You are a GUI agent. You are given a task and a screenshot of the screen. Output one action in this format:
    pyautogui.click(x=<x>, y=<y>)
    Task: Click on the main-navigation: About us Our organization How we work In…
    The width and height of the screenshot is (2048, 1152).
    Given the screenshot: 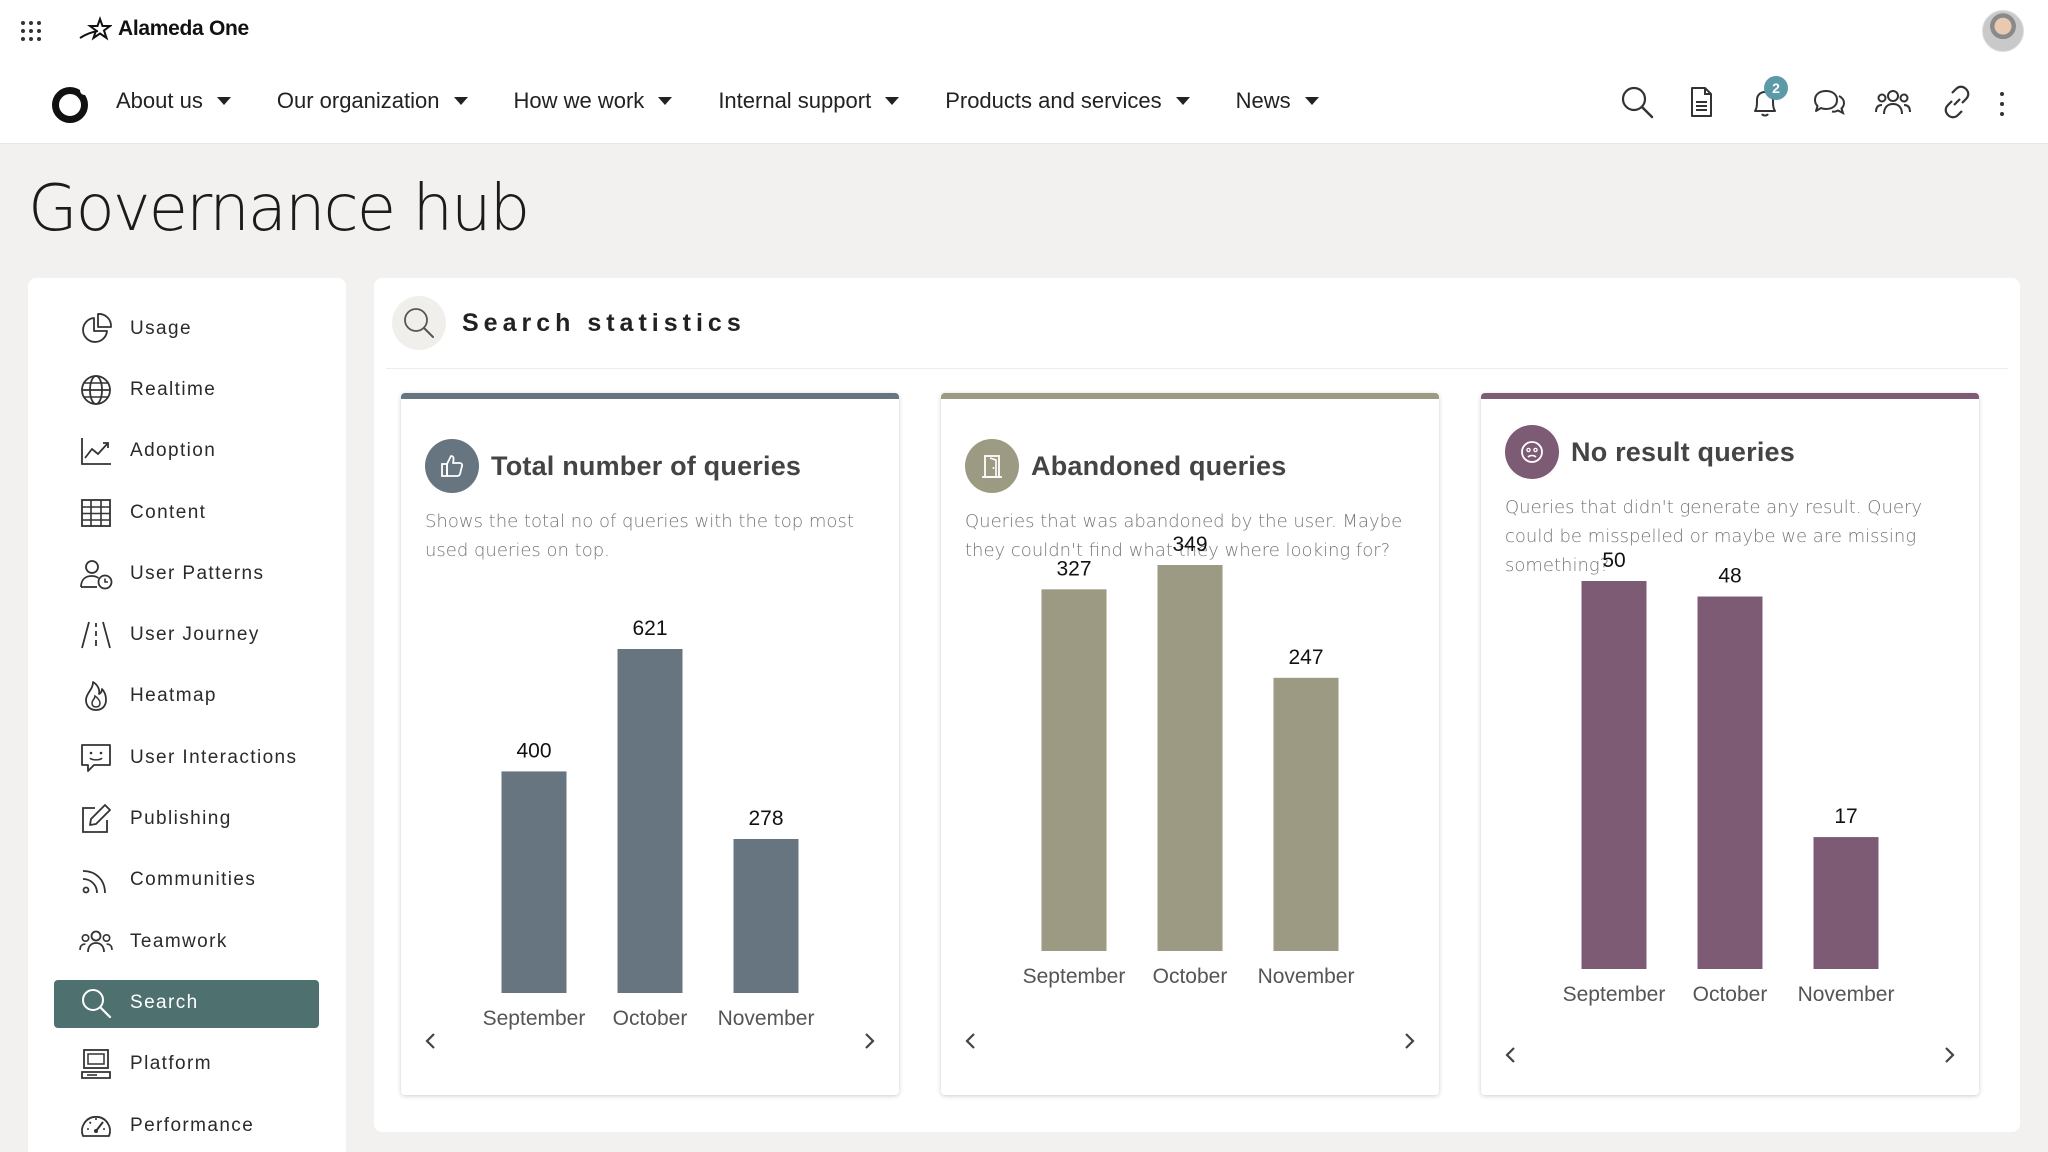 What is the action you would take?
    pyautogui.click(x=1024, y=102)
    